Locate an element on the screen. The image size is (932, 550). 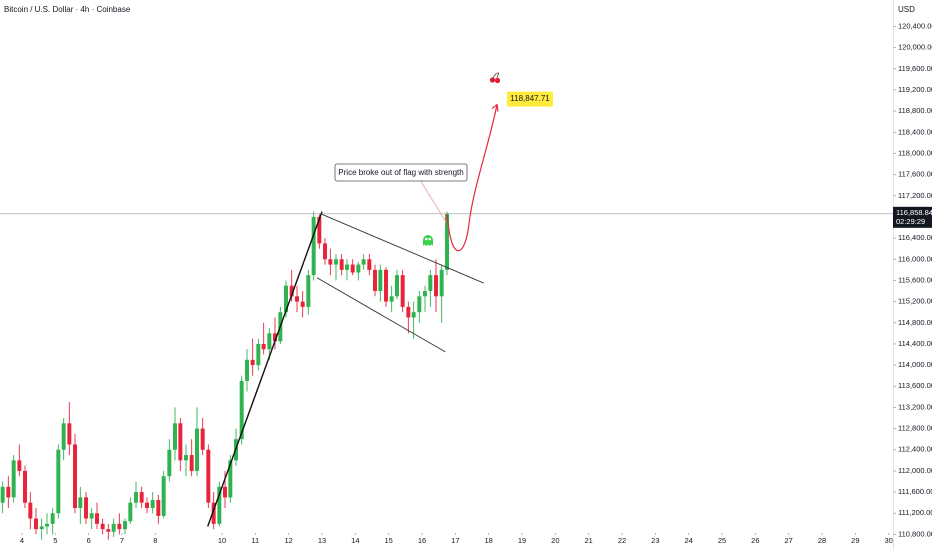
chart-title: Bitcoin / U.S. Dollar · 4h · Coinbase is located at coordinates (67, 9).